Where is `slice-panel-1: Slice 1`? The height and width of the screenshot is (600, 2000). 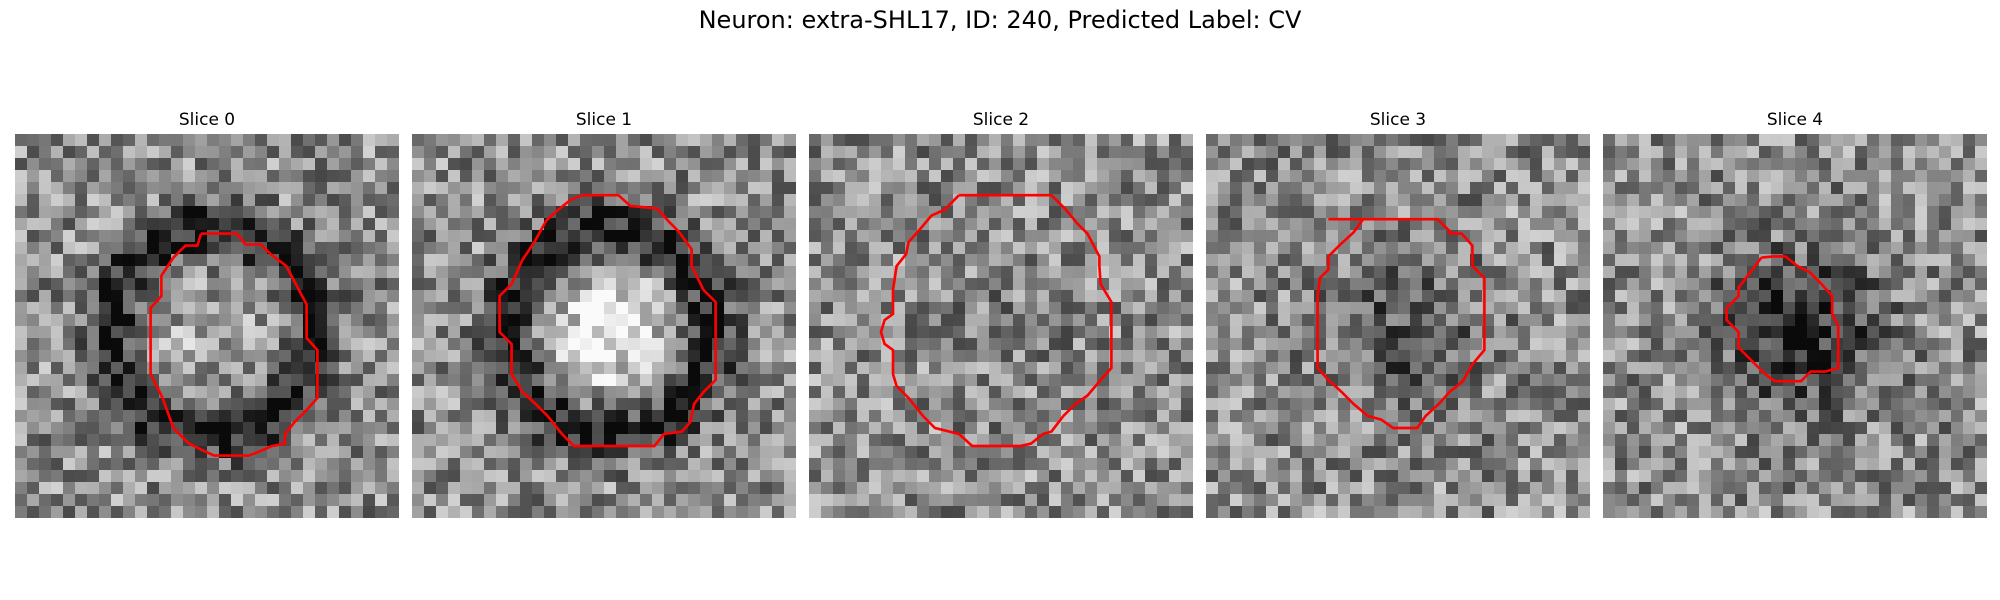
slice-panel-1: Slice 1 is located at coordinates (604, 313).